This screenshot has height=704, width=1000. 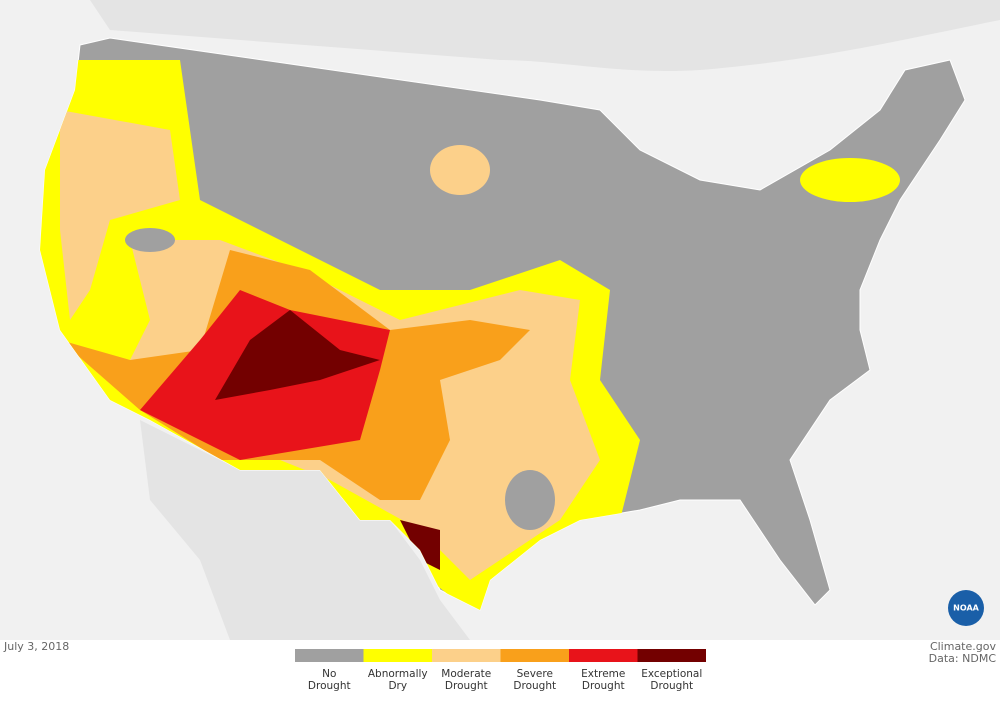 I want to click on logo-text: NOAA, so click(x=966, y=608).